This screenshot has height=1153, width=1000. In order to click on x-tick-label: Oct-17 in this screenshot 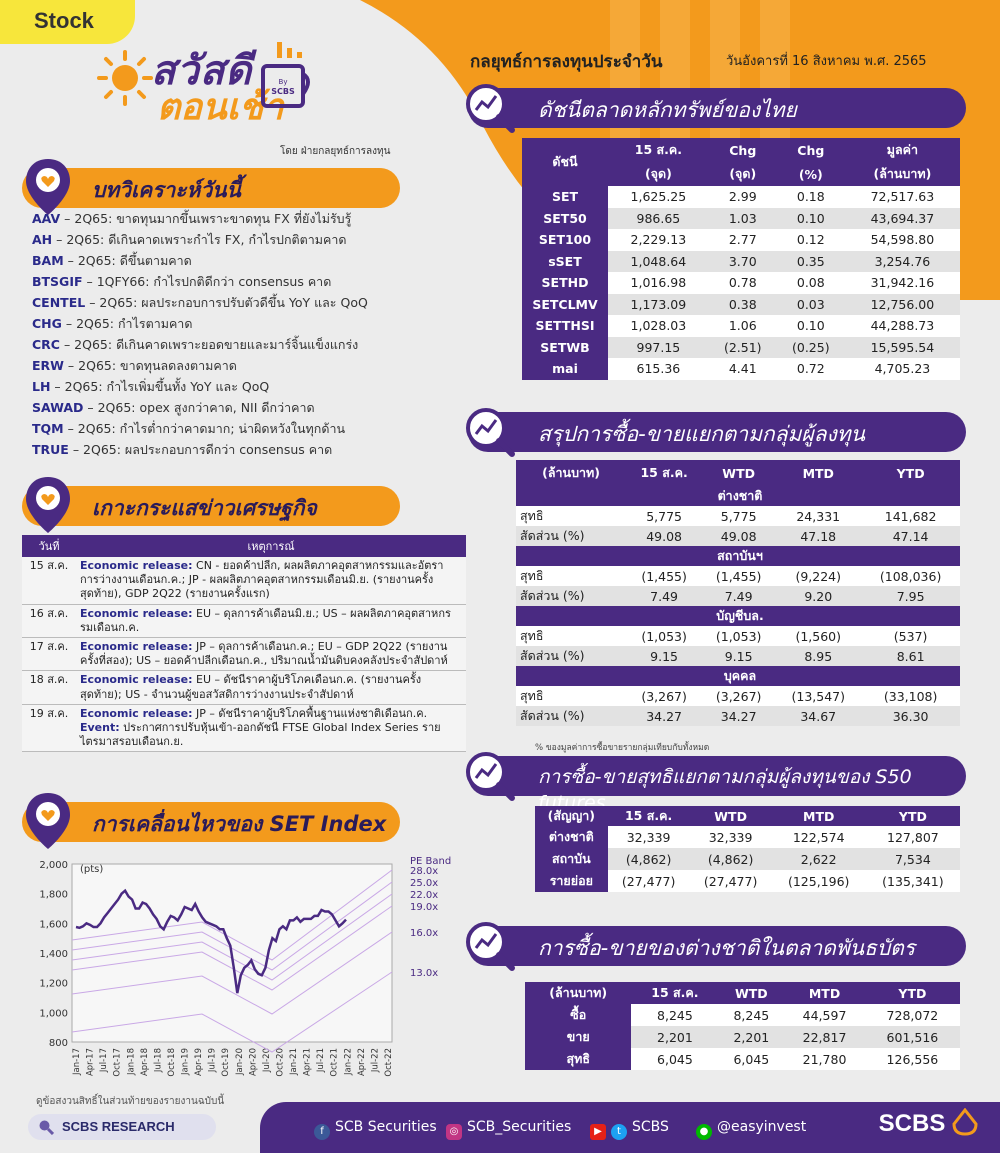, I will do `click(118, 1062)`.